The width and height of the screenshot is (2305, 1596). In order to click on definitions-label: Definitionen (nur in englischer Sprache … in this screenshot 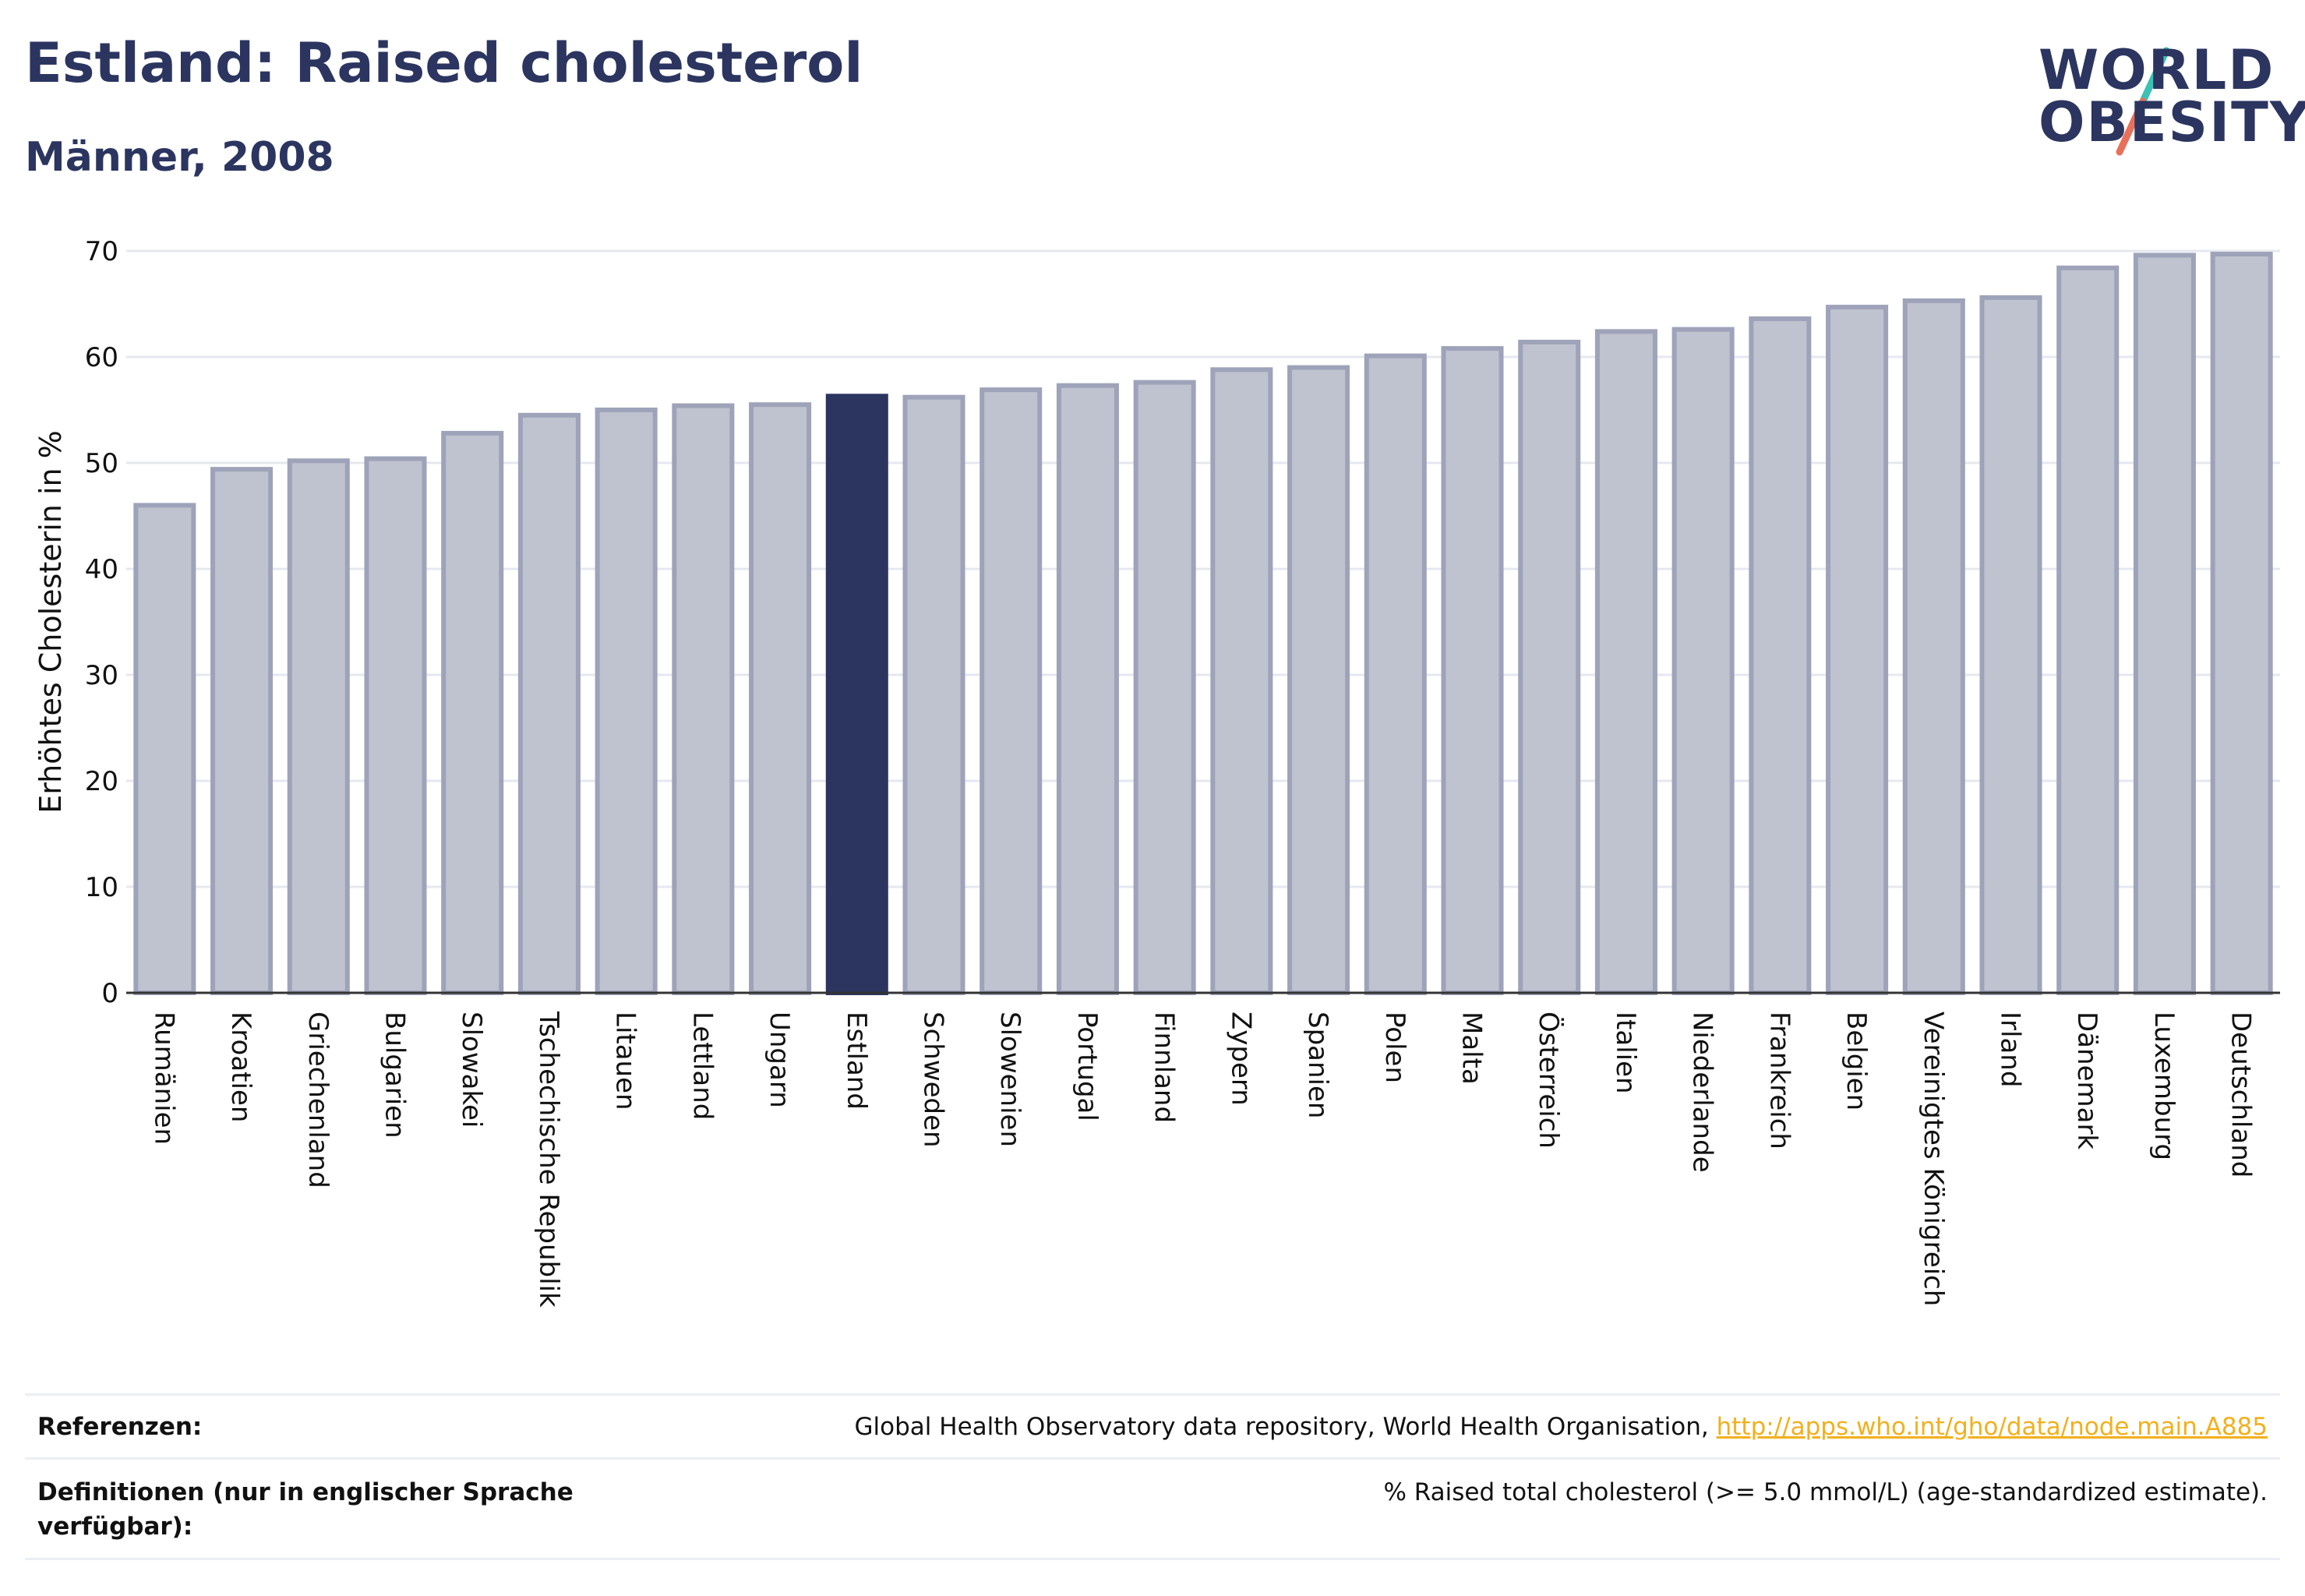, I will do `click(305, 1509)`.